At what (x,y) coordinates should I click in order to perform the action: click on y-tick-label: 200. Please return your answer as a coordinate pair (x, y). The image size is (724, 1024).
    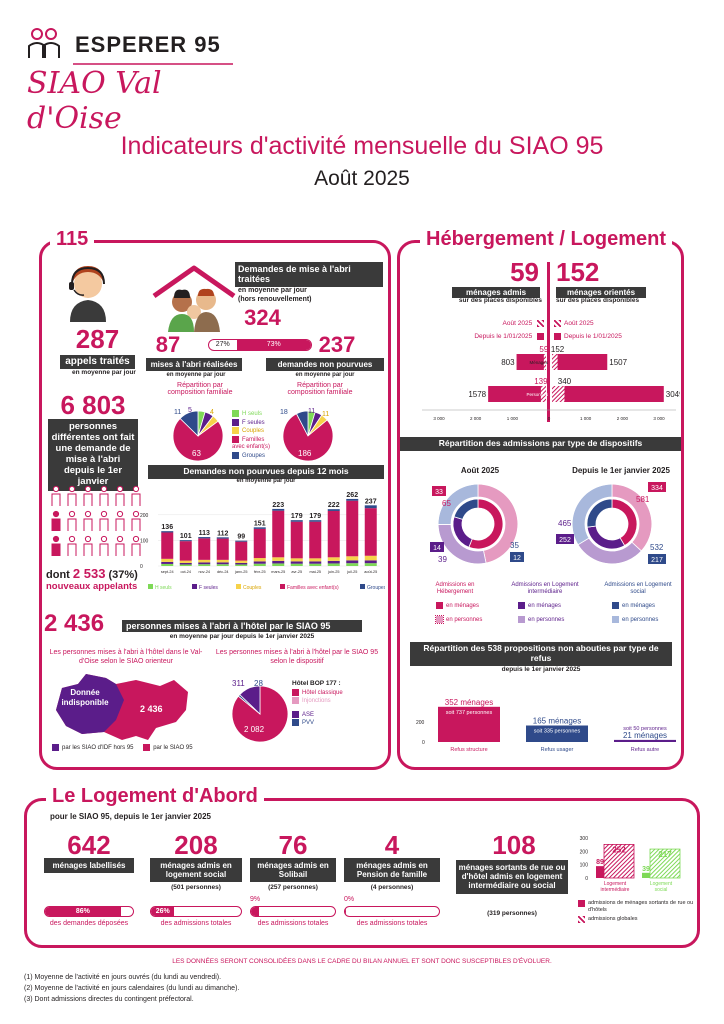
    Looking at the image, I should click on (420, 723).